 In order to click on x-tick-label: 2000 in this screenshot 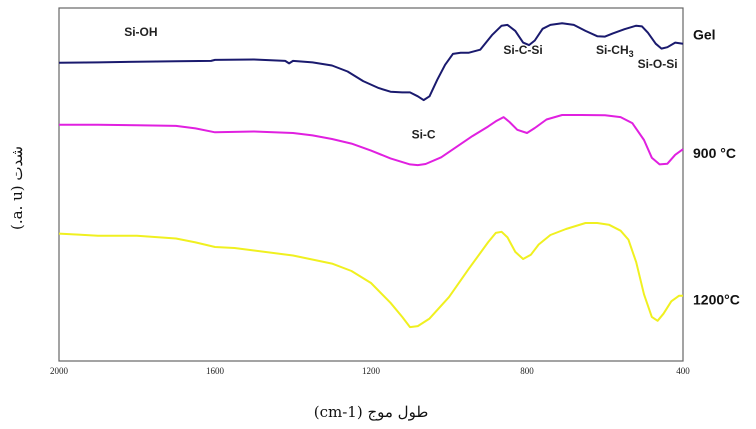, I will do `click(59, 371)`.